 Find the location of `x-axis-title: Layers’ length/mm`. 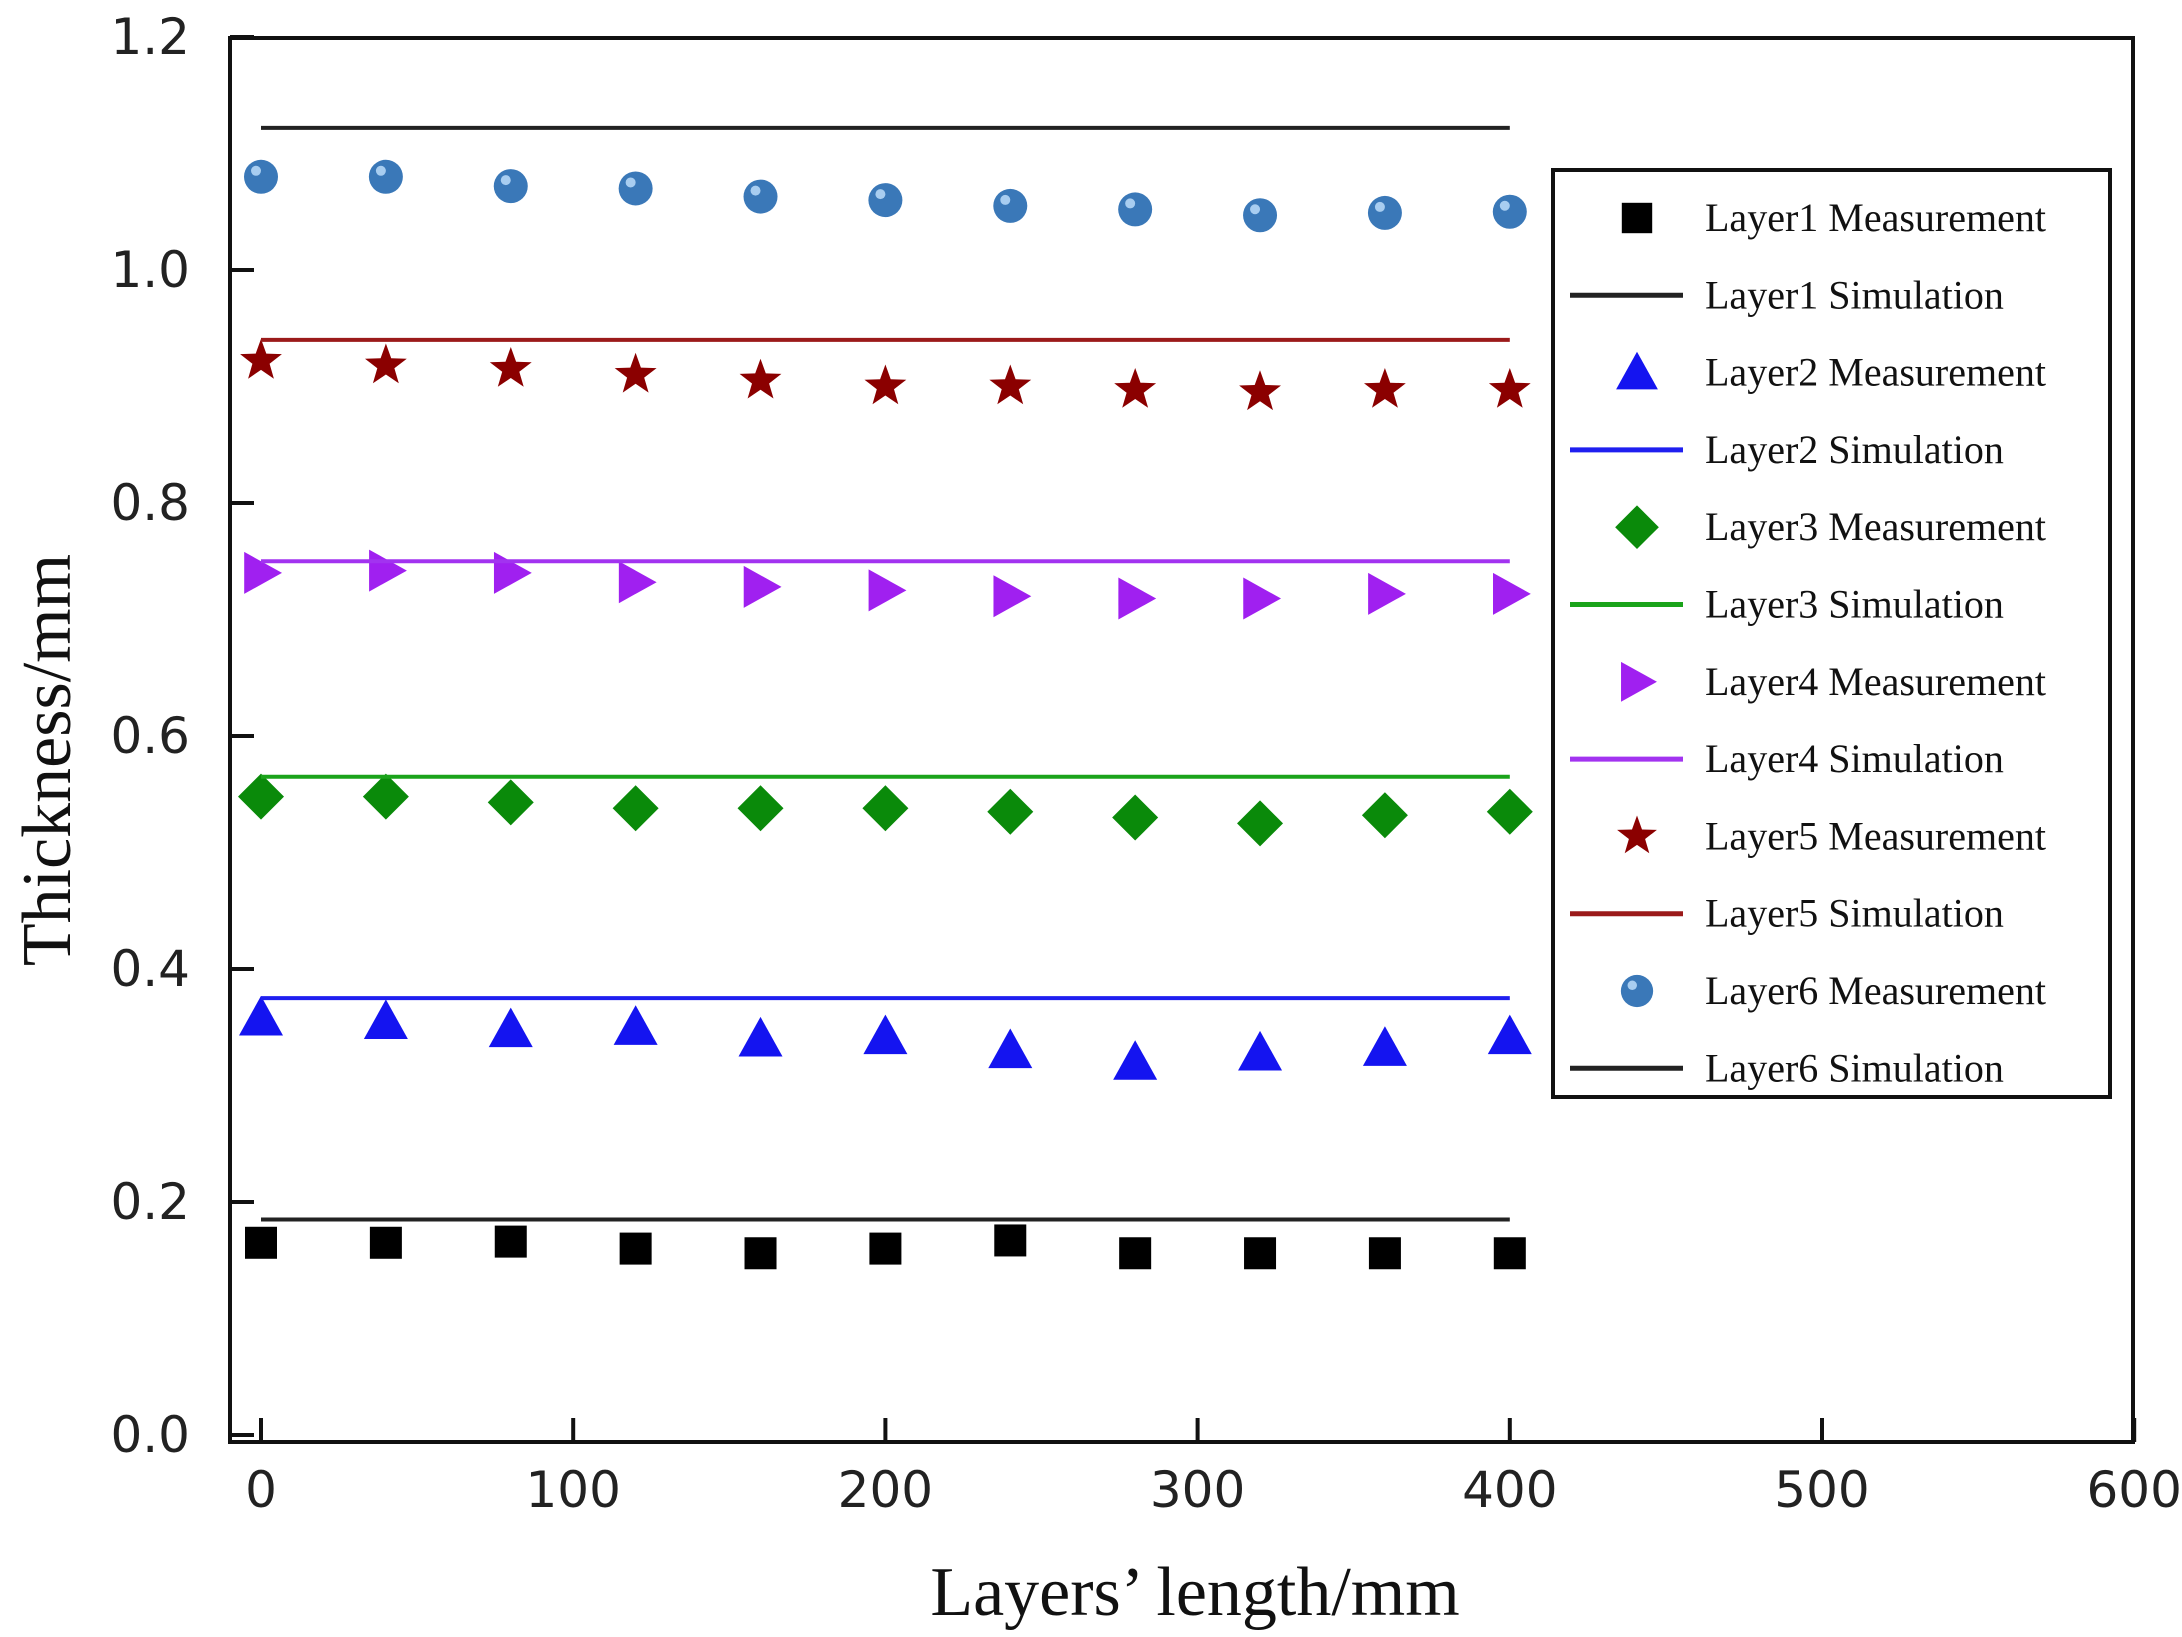

x-axis-title: Layers’ length/mm is located at coordinates (1194, 1592).